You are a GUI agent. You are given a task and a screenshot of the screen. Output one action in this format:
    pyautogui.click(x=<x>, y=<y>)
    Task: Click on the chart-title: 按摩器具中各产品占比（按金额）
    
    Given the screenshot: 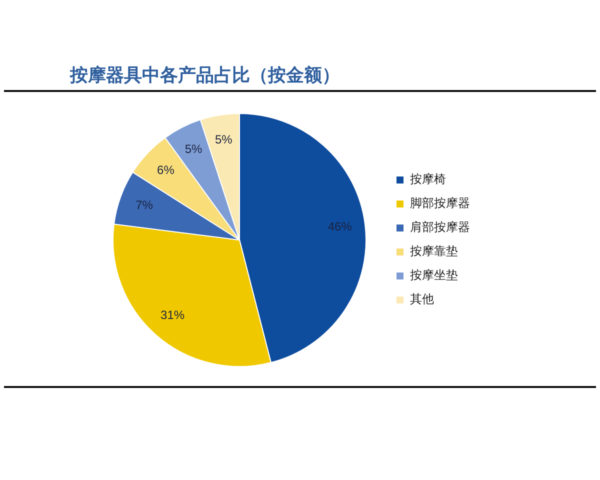 What is the action you would take?
    pyautogui.click(x=204, y=75)
    